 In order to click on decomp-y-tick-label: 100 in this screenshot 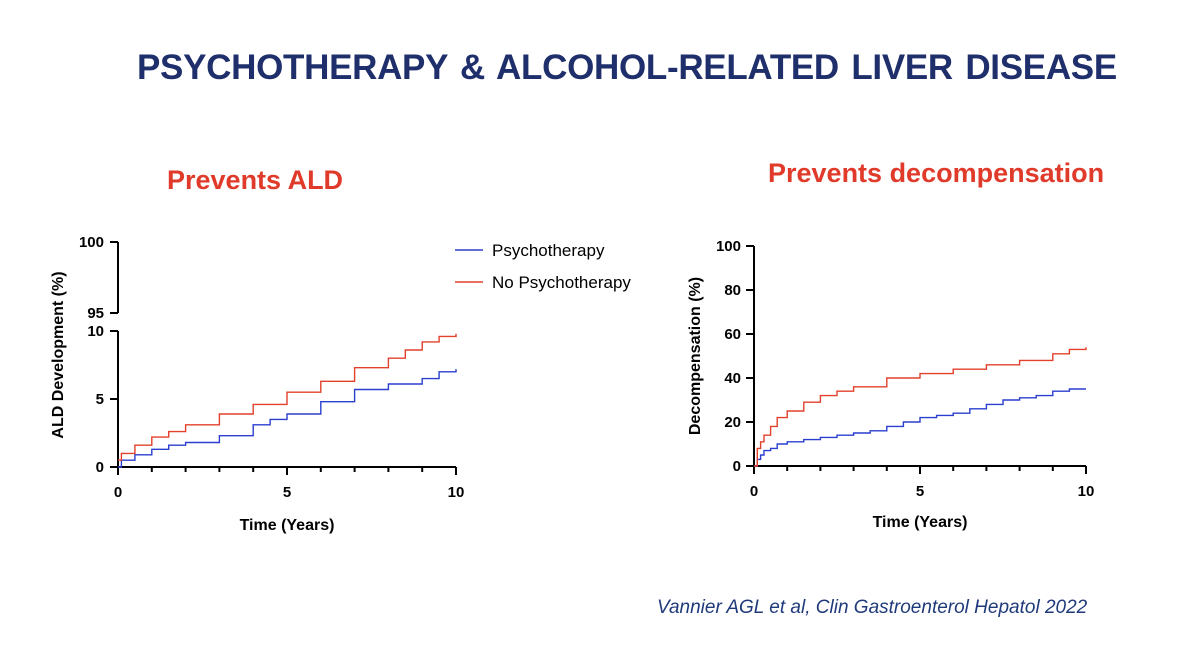, I will do `click(728, 246)`.